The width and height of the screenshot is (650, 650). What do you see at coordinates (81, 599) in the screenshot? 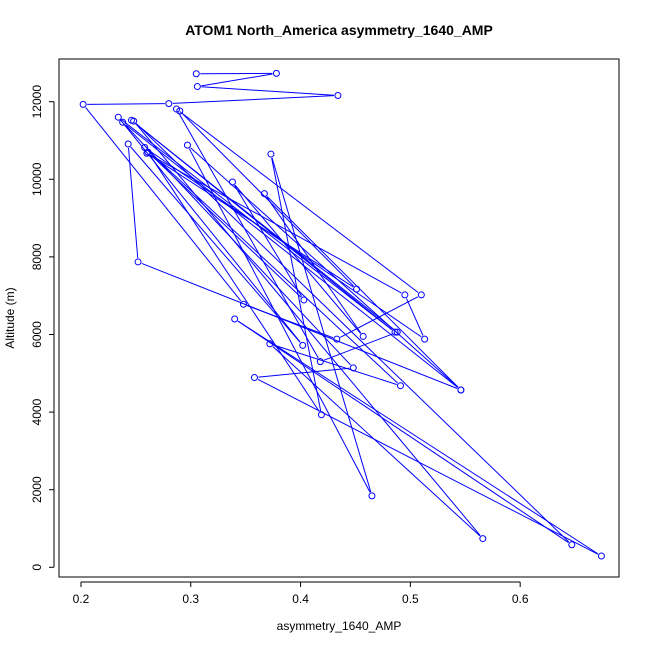
I see `x-tick-label: 0.2` at bounding box center [81, 599].